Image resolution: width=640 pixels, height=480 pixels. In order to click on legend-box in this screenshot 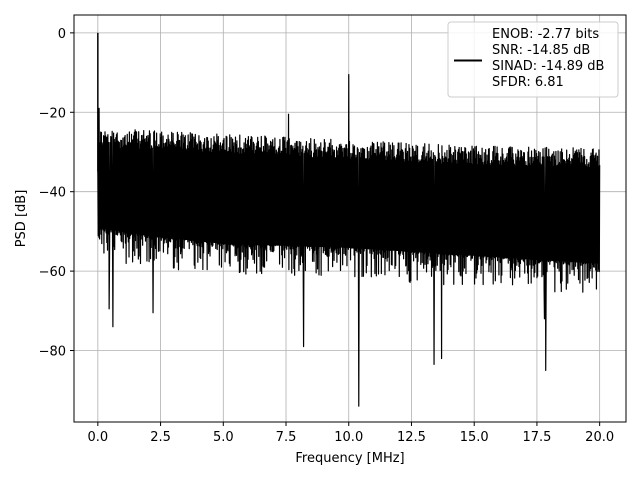, I will do `click(533, 59)`.